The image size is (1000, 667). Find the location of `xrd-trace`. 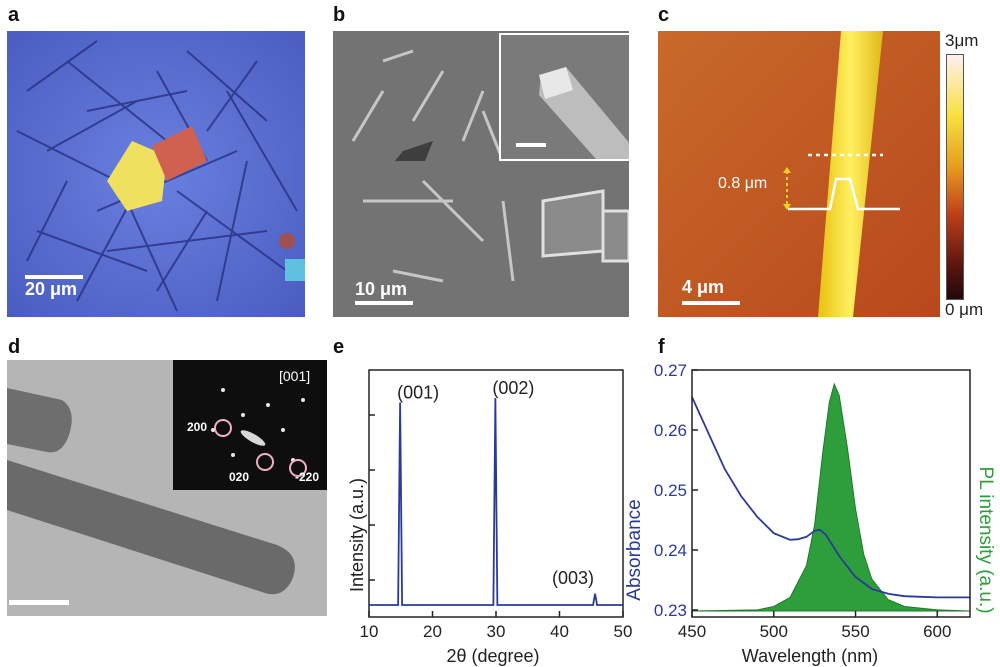

xrd-trace is located at coordinates (496, 501).